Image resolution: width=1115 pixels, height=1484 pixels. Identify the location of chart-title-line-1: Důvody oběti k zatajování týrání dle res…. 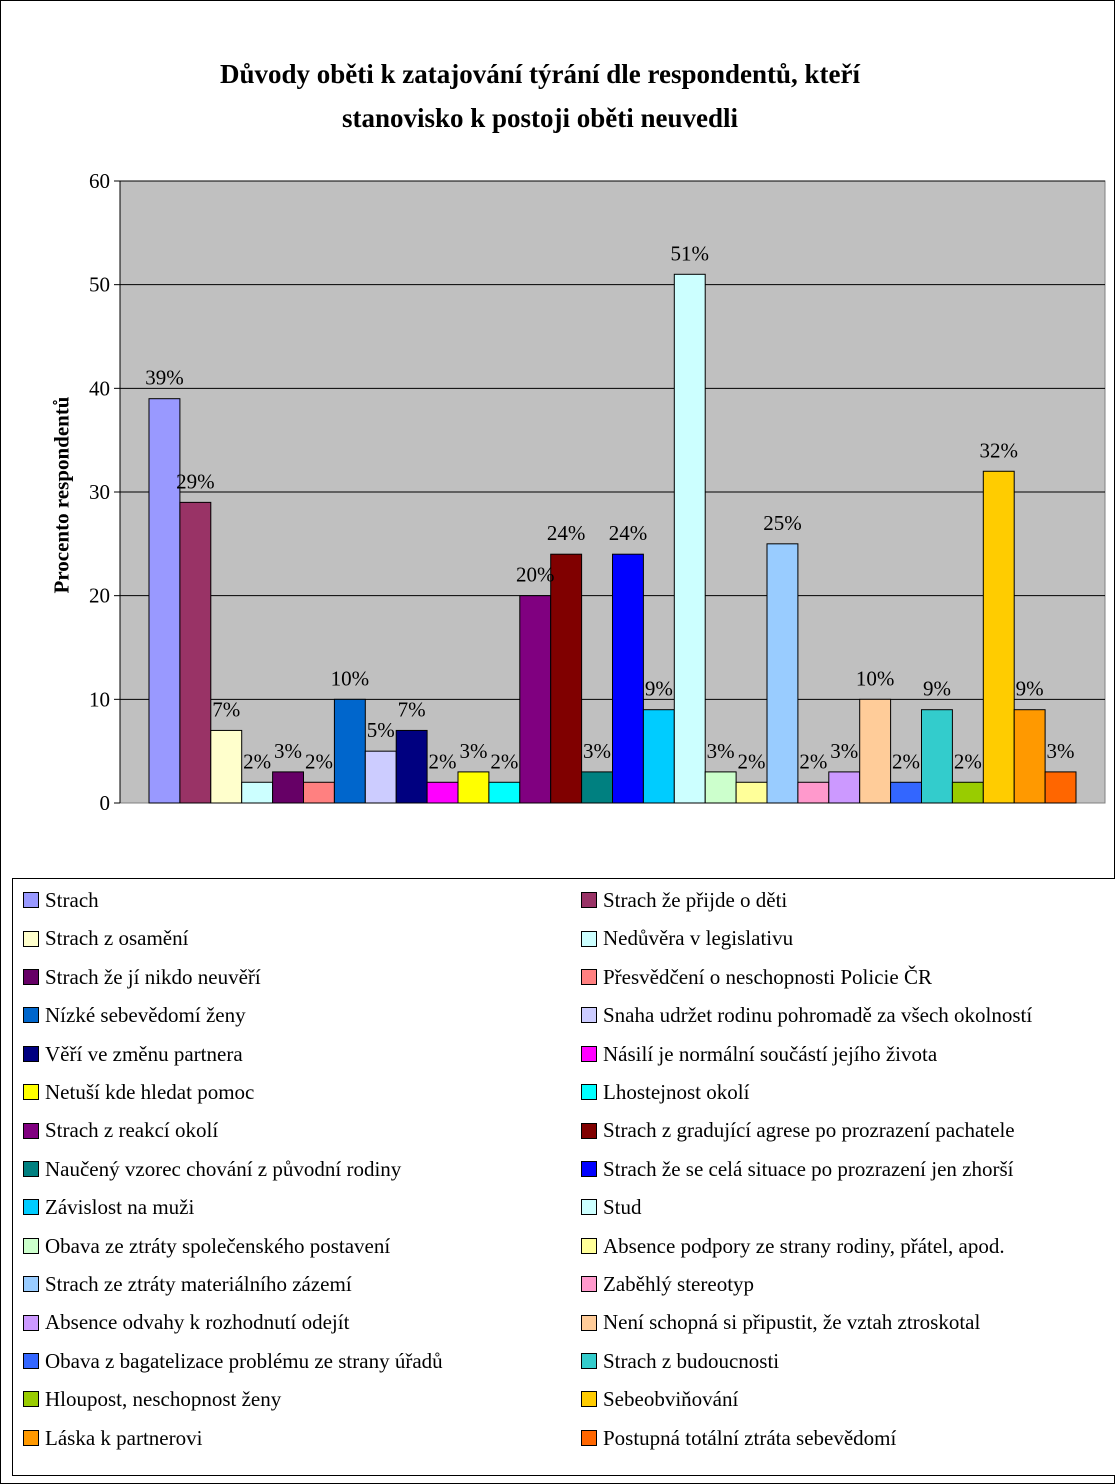
(540, 74).